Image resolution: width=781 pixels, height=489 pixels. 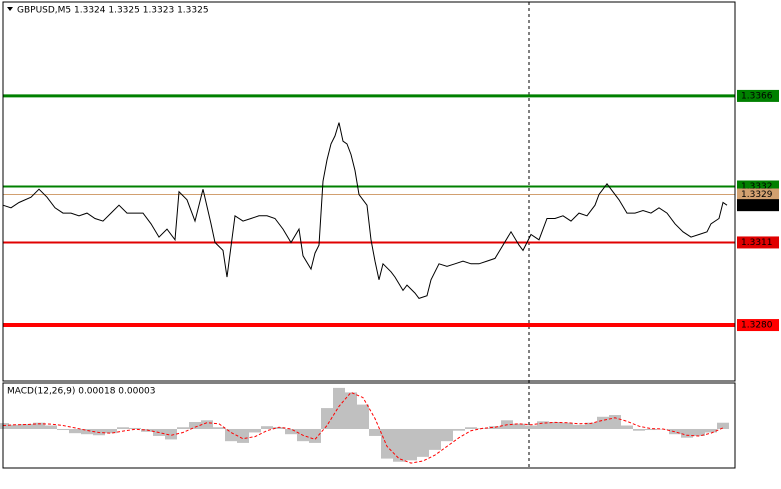 What do you see at coordinates (81, 392) in the screenshot?
I see `macd-title: MACD(12,26,9) 0.00018 0.00003` at bounding box center [81, 392].